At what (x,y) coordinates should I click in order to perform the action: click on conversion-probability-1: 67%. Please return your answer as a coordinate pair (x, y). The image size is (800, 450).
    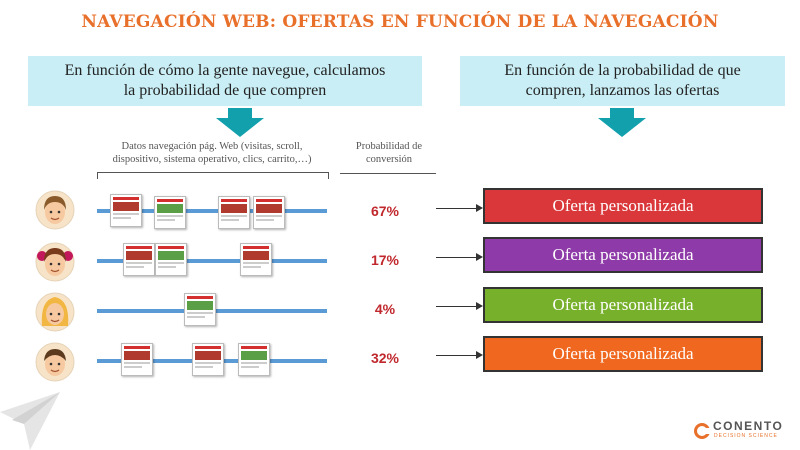
    Looking at the image, I should click on (385, 211).